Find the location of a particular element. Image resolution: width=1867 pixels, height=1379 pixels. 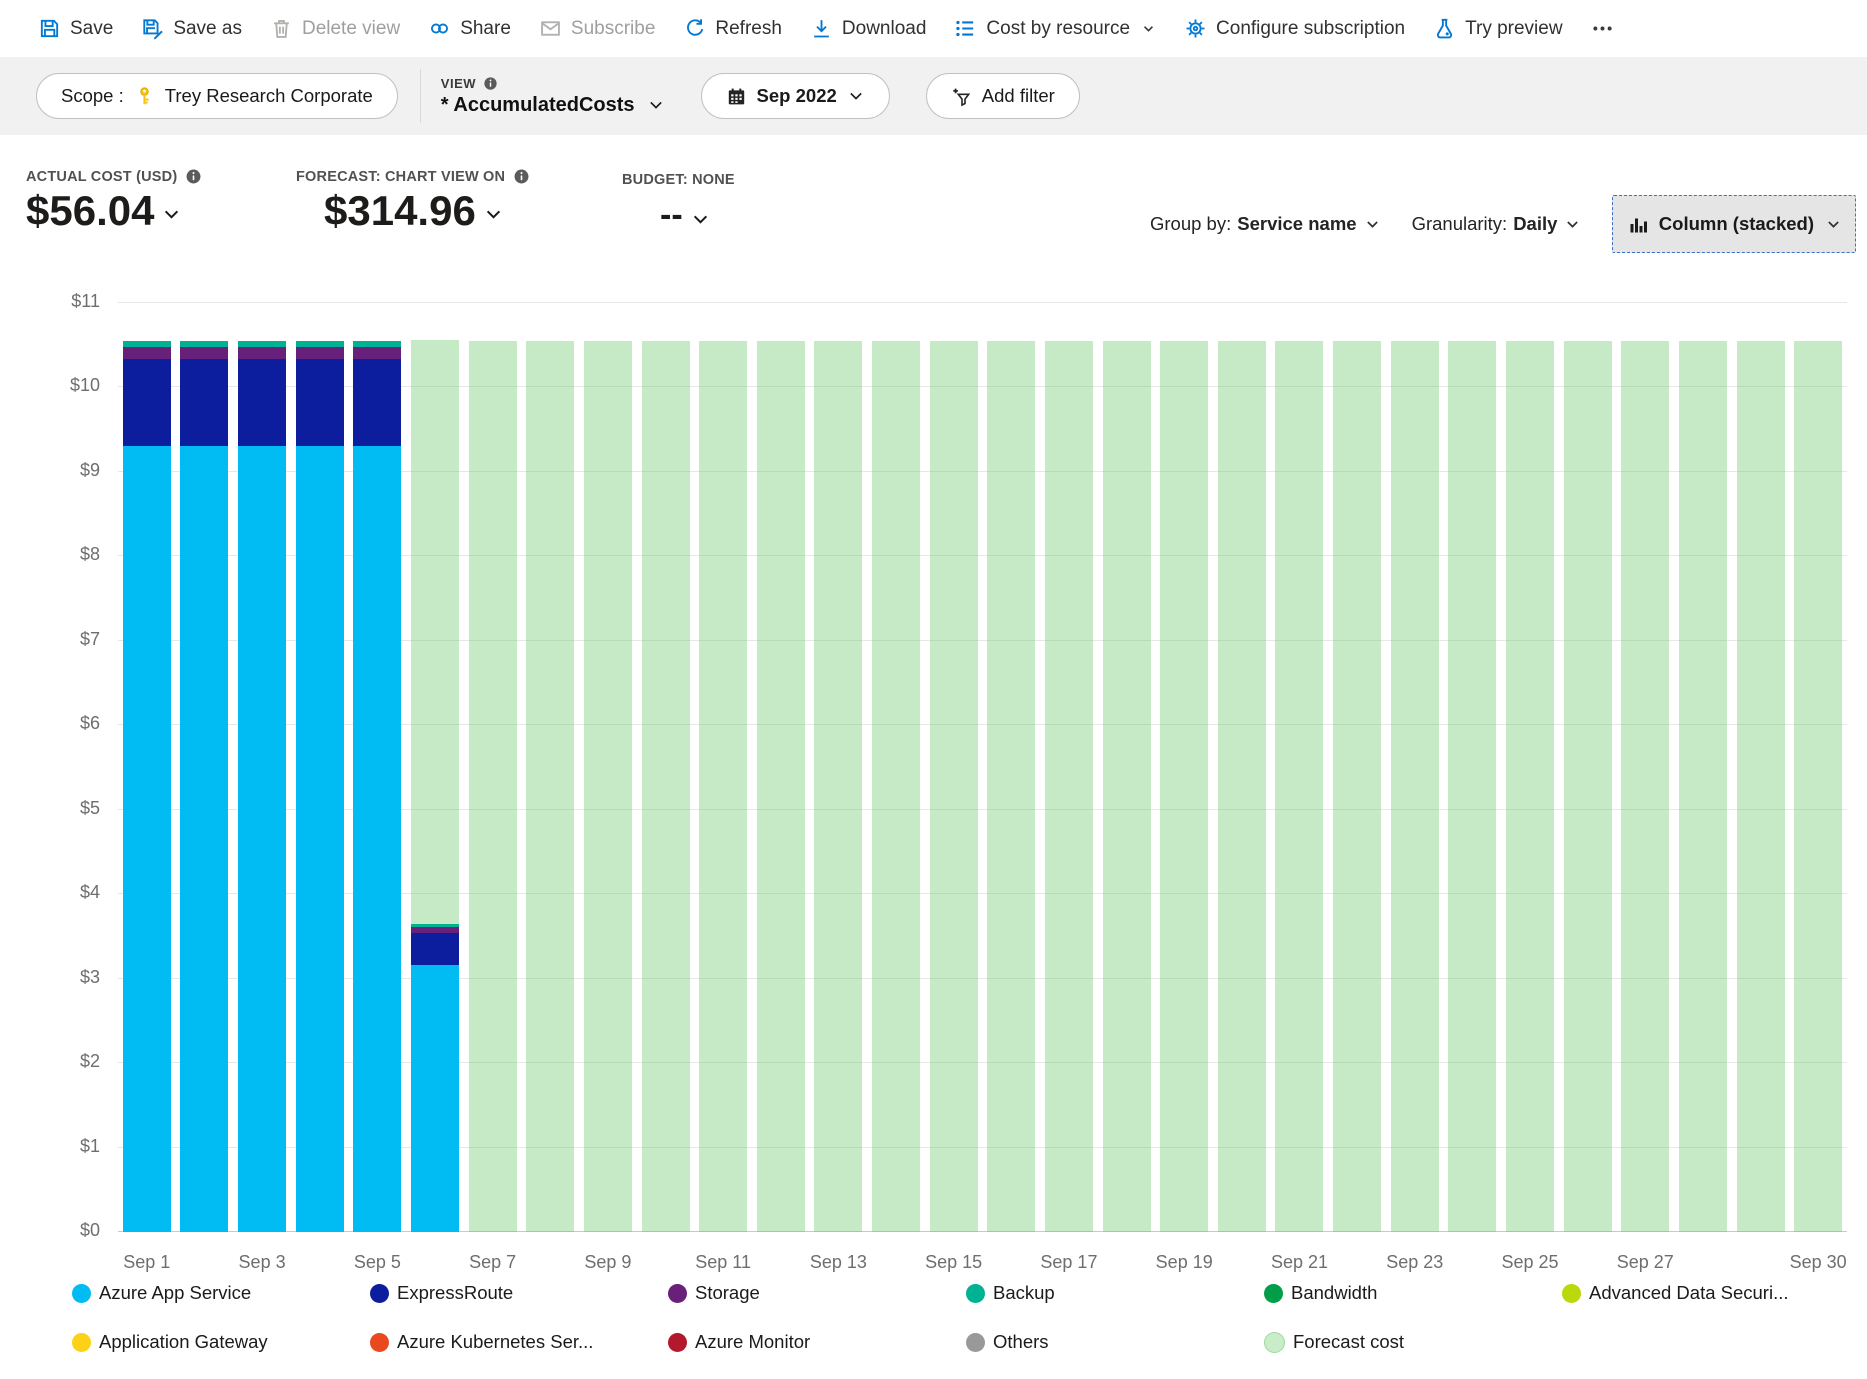

download-icon is located at coordinates (821, 28).